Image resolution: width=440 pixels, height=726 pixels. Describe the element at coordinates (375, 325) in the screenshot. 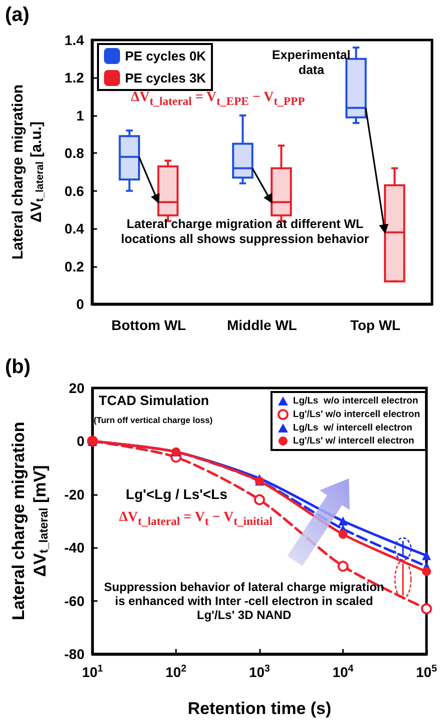

I see `x-tick-label: Top WL` at that location.